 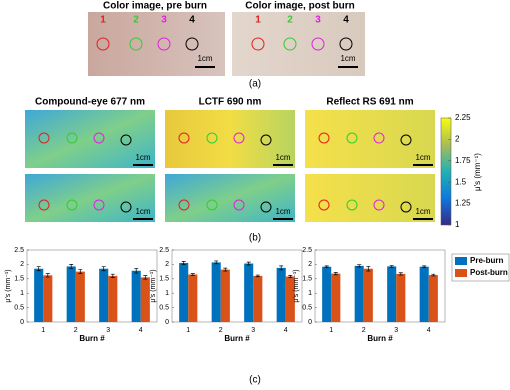 I want to click on y-tick-label: 0.5, so click(x=164, y=307).